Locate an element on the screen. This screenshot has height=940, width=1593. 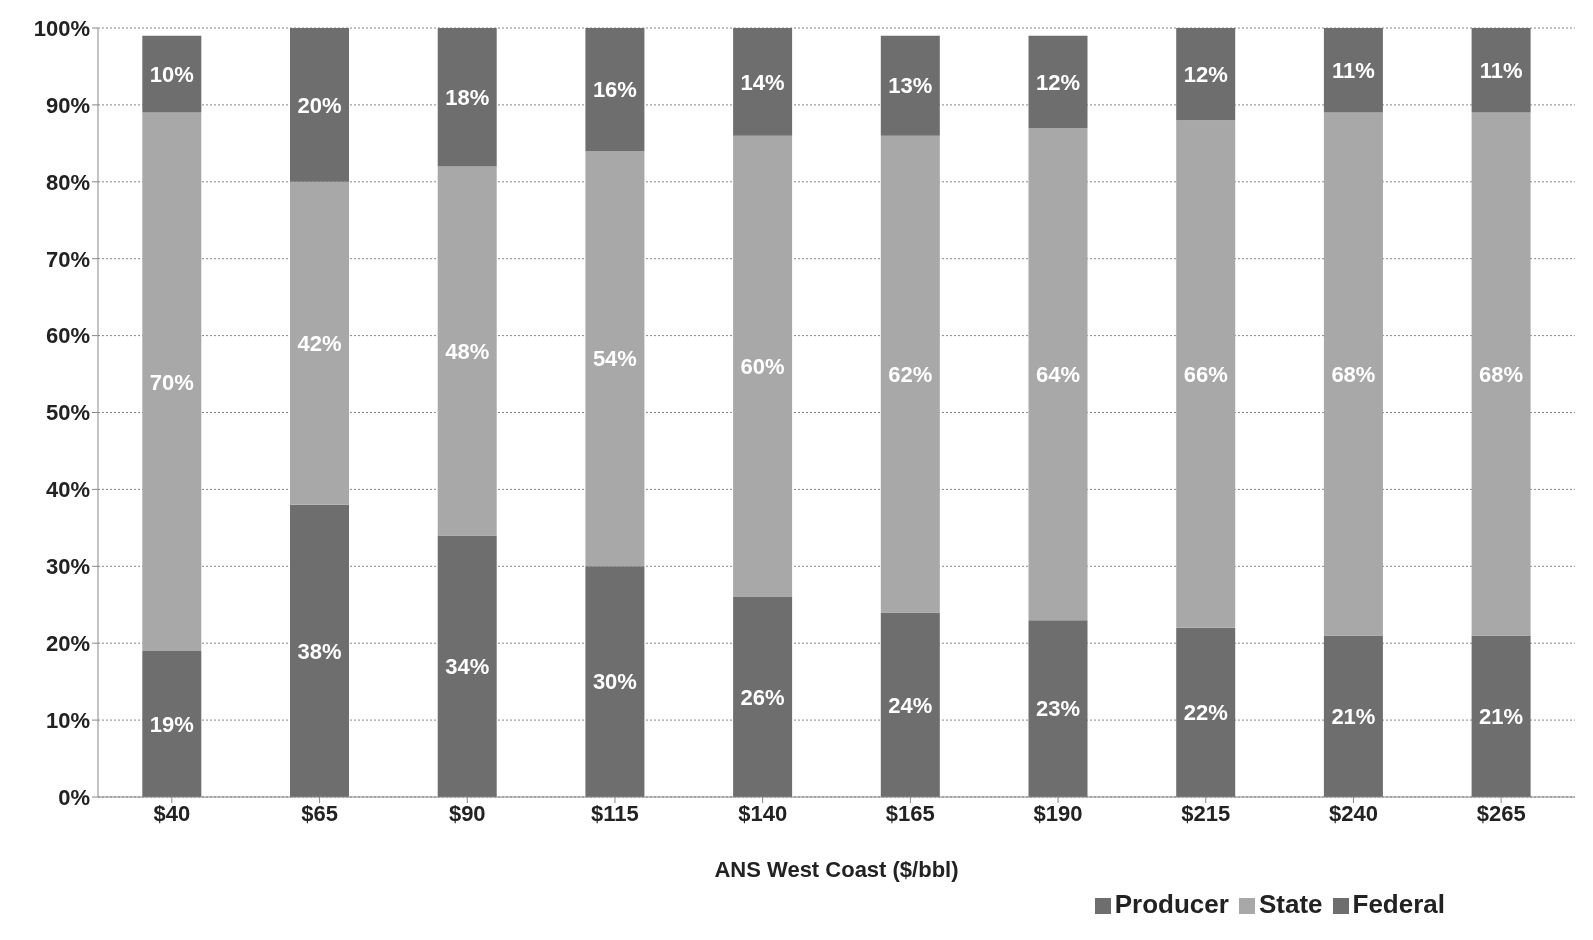
data-label: 20% is located at coordinates (319, 105).